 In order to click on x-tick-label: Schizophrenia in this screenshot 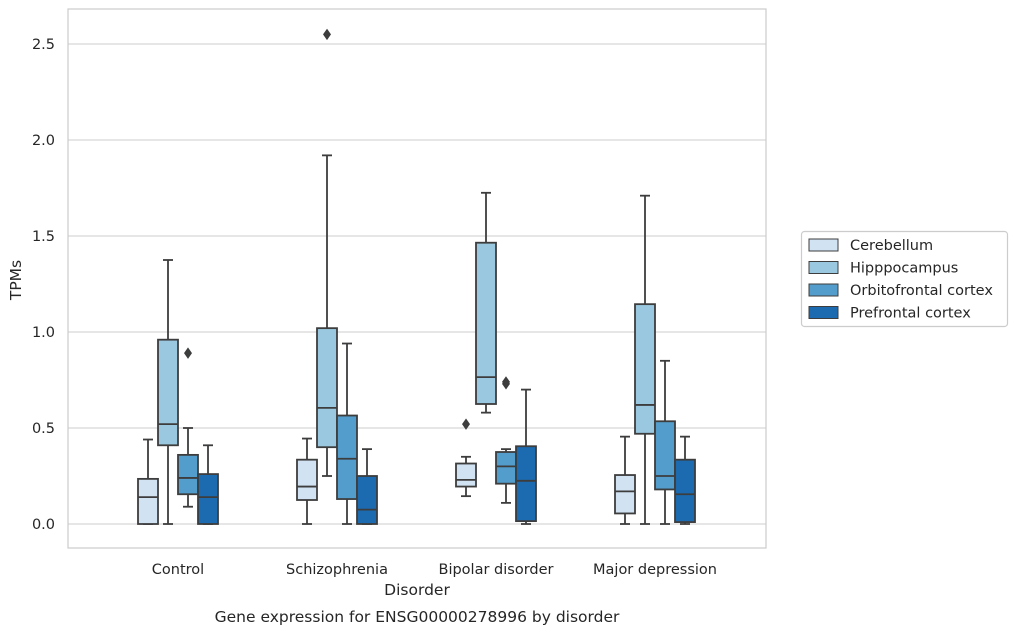, I will do `click(337, 570)`.